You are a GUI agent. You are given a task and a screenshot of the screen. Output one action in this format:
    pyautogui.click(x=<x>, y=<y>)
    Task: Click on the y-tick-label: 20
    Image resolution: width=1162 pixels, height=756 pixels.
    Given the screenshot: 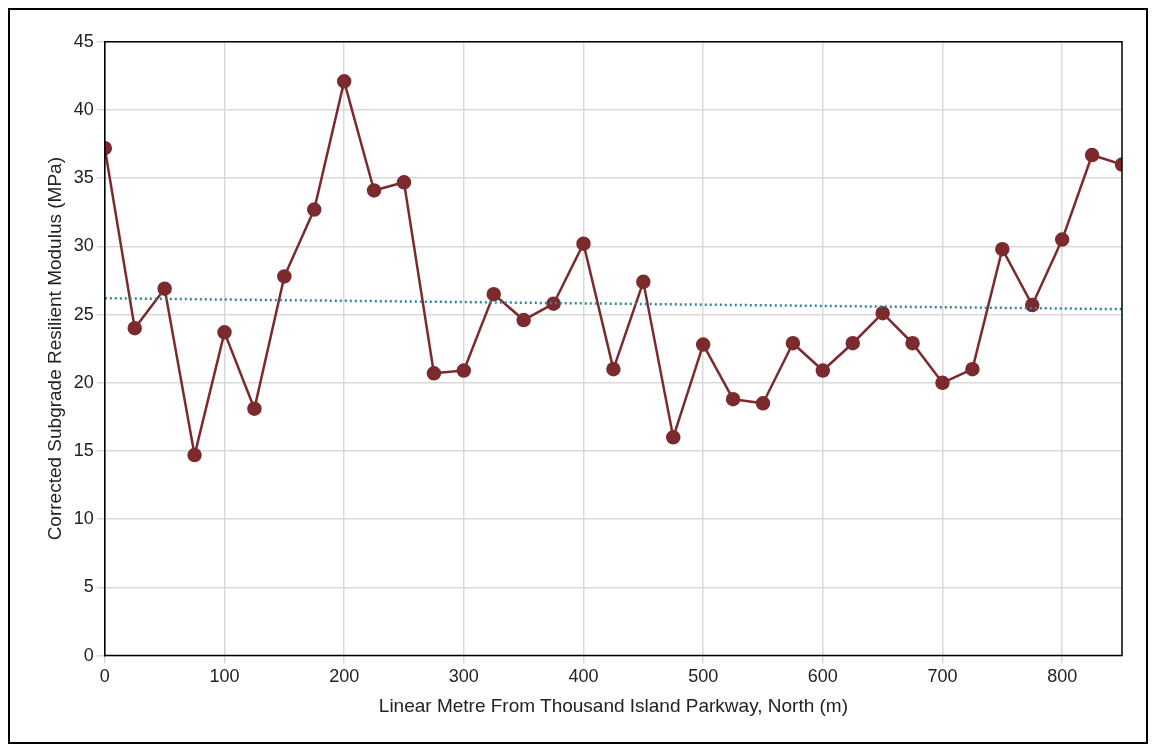 What is the action you would take?
    pyautogui.click(x=83, y=381)
    